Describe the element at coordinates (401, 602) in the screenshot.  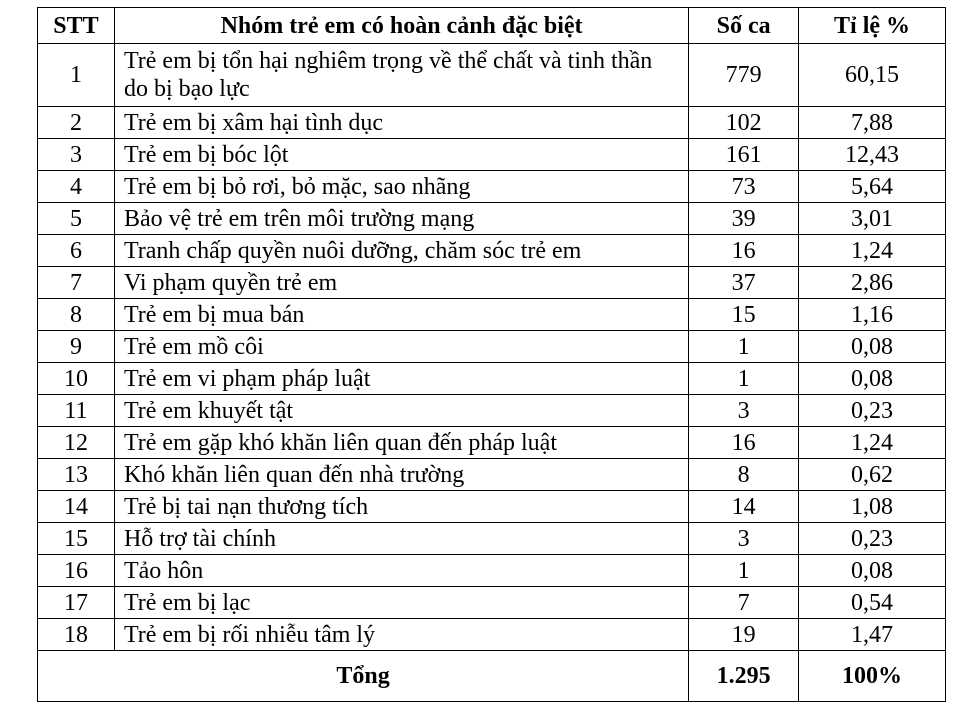
I see `row-group: Trẻ em bị lạc` at that location.